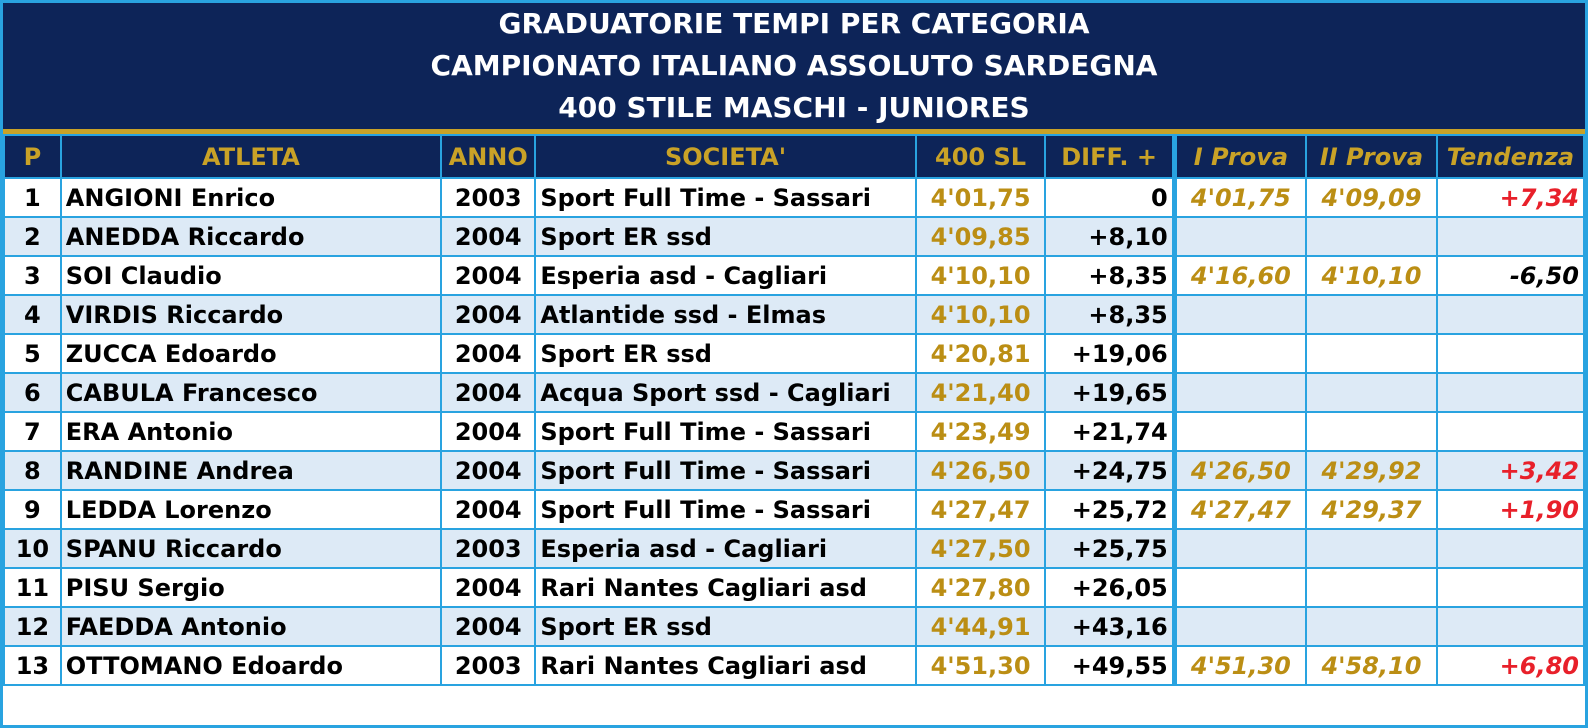 This screenshot has height=728, width=1588. Describe the element at coordinates (794, 107) in the screenshot. I see `title-line-3: 400 STILE MASCHI - JUNIORES` at that location.